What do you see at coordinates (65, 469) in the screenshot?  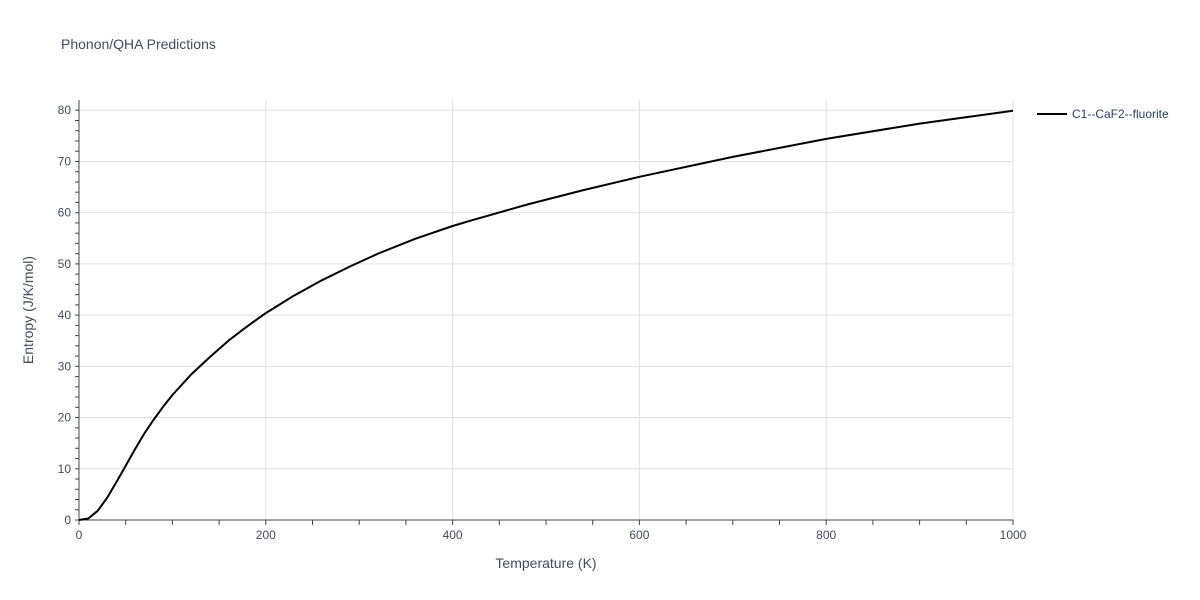 I see `y-tick-label: 10` at bounding box center [65, 469].